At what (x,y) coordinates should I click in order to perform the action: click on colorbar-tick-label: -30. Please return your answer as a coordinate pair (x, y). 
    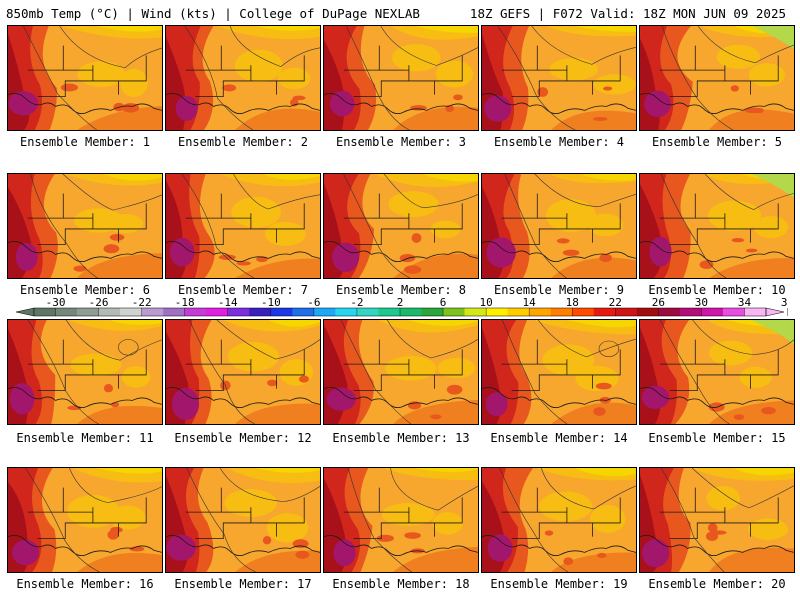
    Looking at the image, I should click on (56, 302).